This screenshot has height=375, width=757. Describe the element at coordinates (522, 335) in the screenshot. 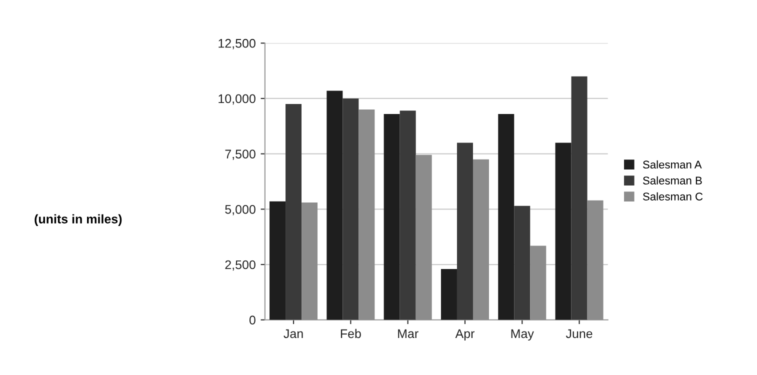

I see `x-tick-label: May` at that location.